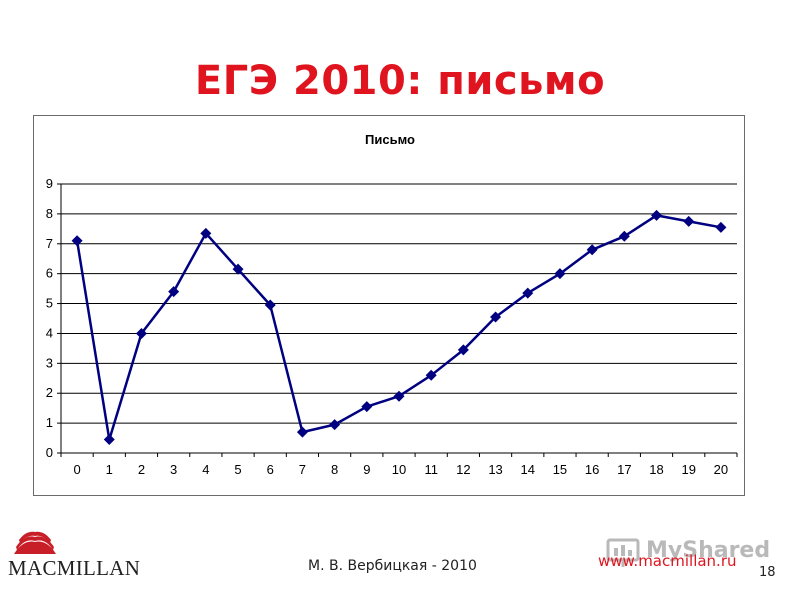 This screenshot has width=800, height=600. Describe the element at coordinates (592, 469) in the screenshot. I see `x-tick-label-16: 16` at that location.